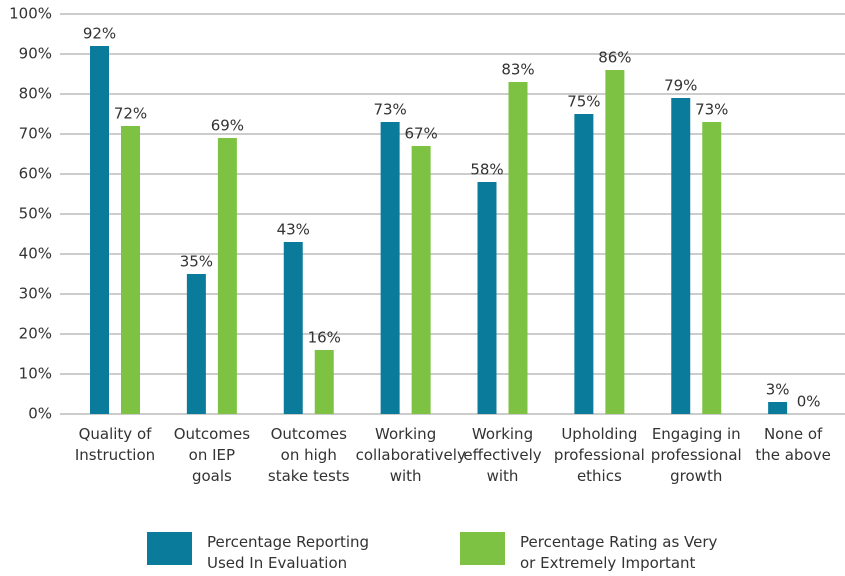  What do you see at coordinates (420, 134) in the screenshot?
I see `value-label: 67%` at bounding box center [420, 134].